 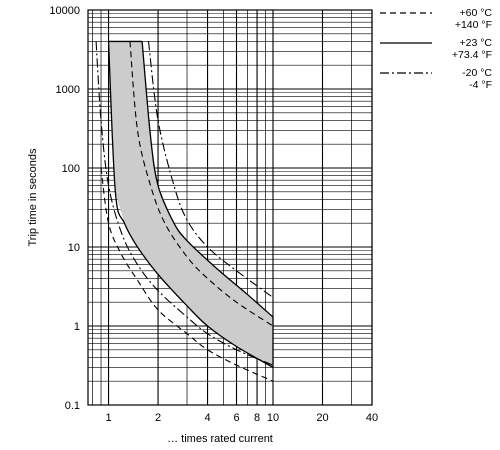 I want to click on legend-label-celsius: -20 °C, so click(x=477, y=73).